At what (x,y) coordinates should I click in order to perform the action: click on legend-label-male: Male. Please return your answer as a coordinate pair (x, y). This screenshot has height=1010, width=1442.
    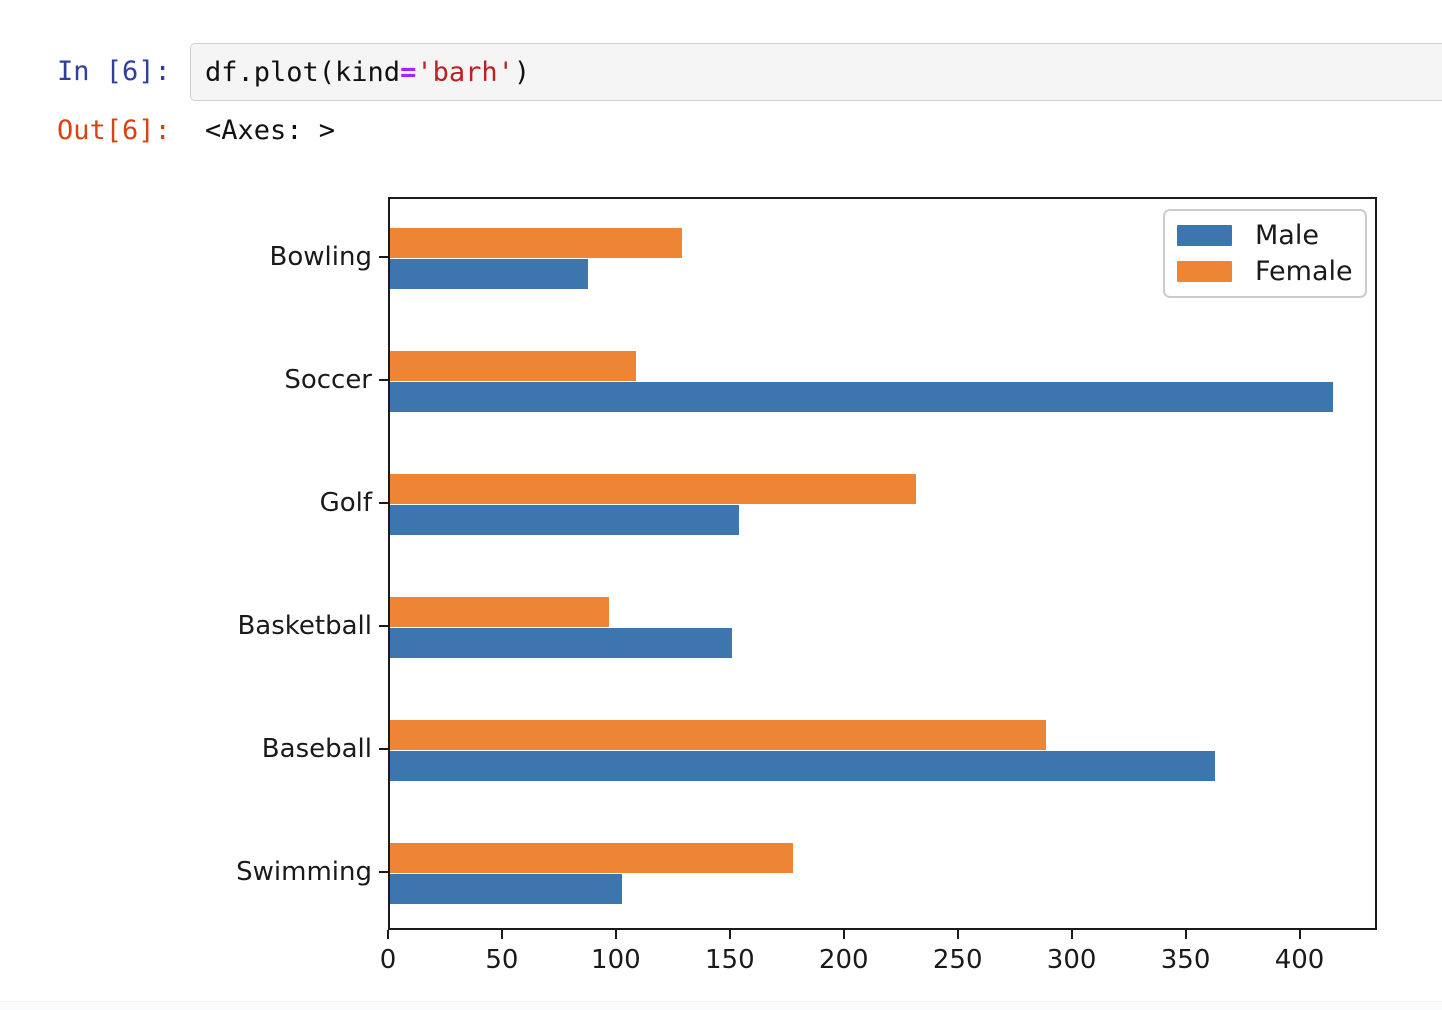
    Looking at the image, I should click on (1287, 235).